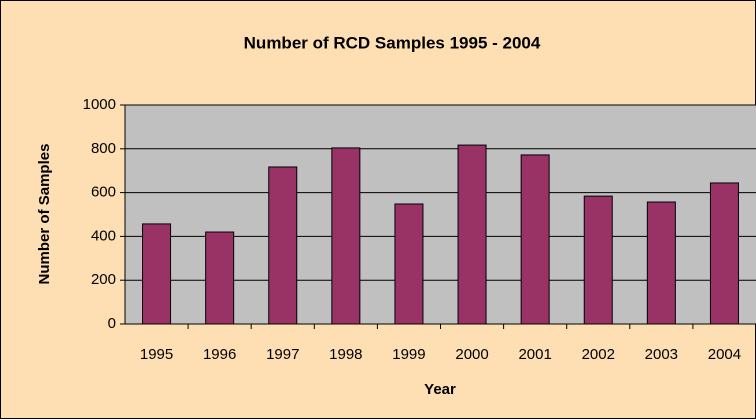 The image size is (756, 419). I want to click on x-tick-label: 1996, so click(219, 354).